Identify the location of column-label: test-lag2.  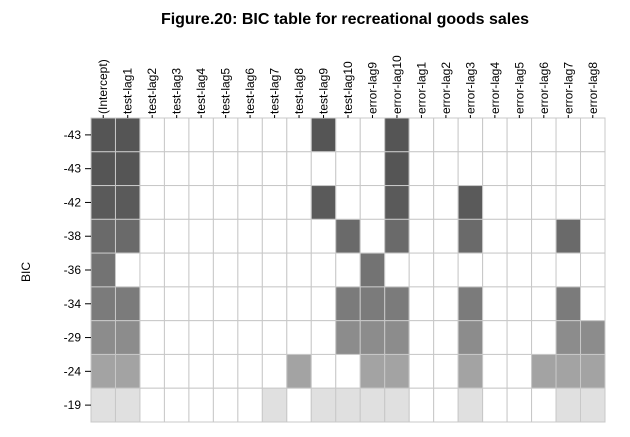
(152, 91).